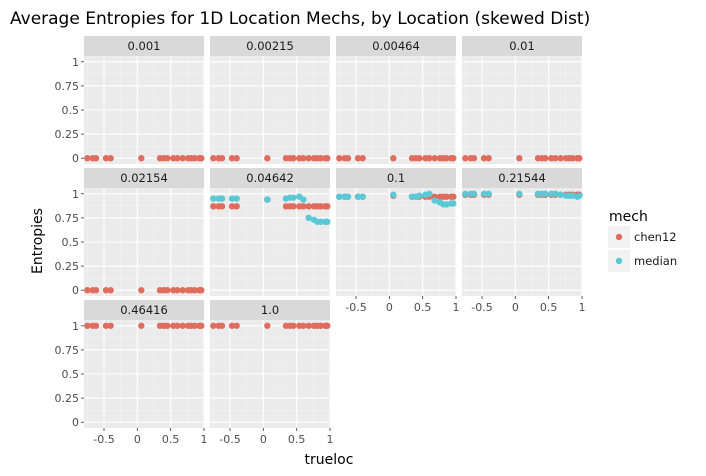 The width and height of the screenshot is (706, 476). What do you see at coordinates (522, 232) in the screenshot?
I see `facet-panel: 0.21544` at bounding box center [522, 232].